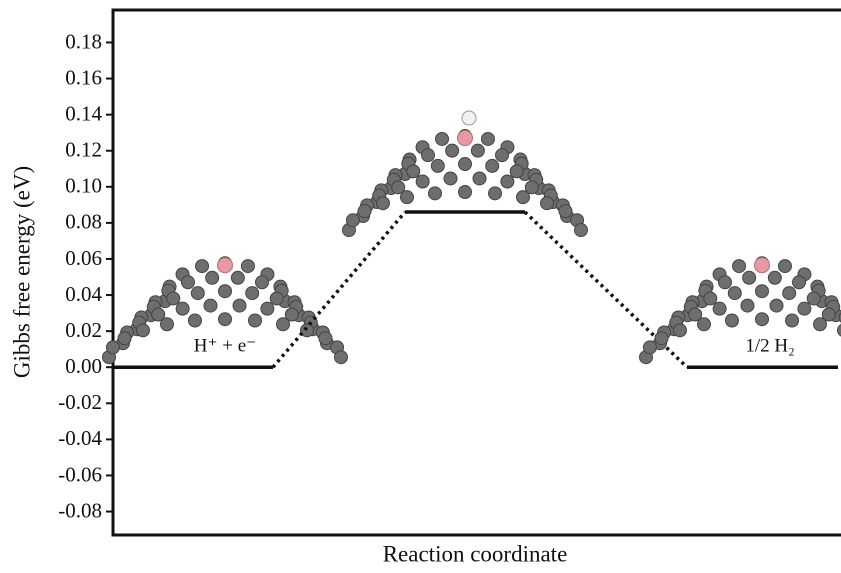 The image size is (841, 573). Describe the element at coordinates (83, 113) in the screenshot. I see `y-tick-label: 0.14` at that location.